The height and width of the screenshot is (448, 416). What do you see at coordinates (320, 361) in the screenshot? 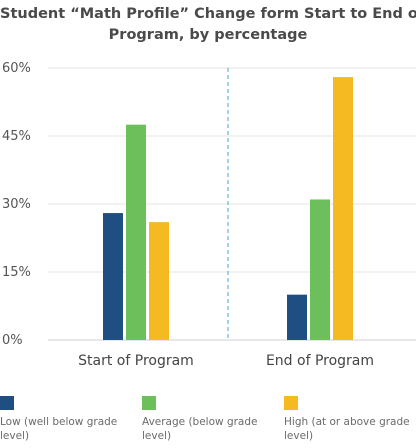
I see `x-tick-label: End of Program` at bounding box center [320, 361].